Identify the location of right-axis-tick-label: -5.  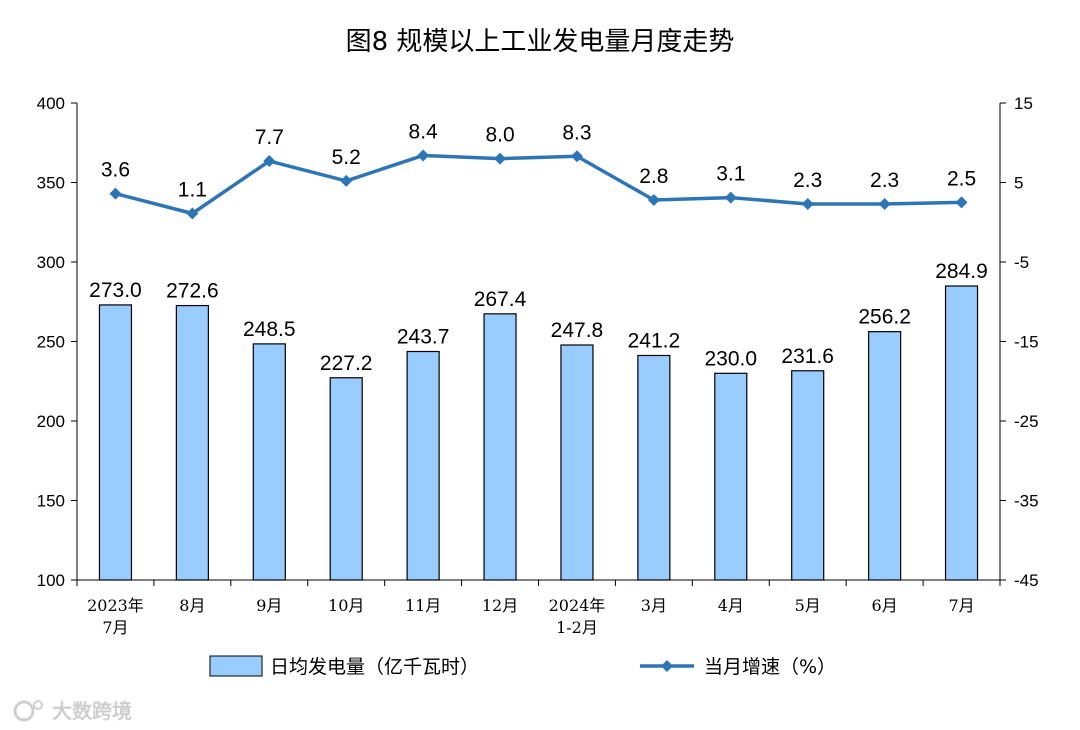
(1021, 262).